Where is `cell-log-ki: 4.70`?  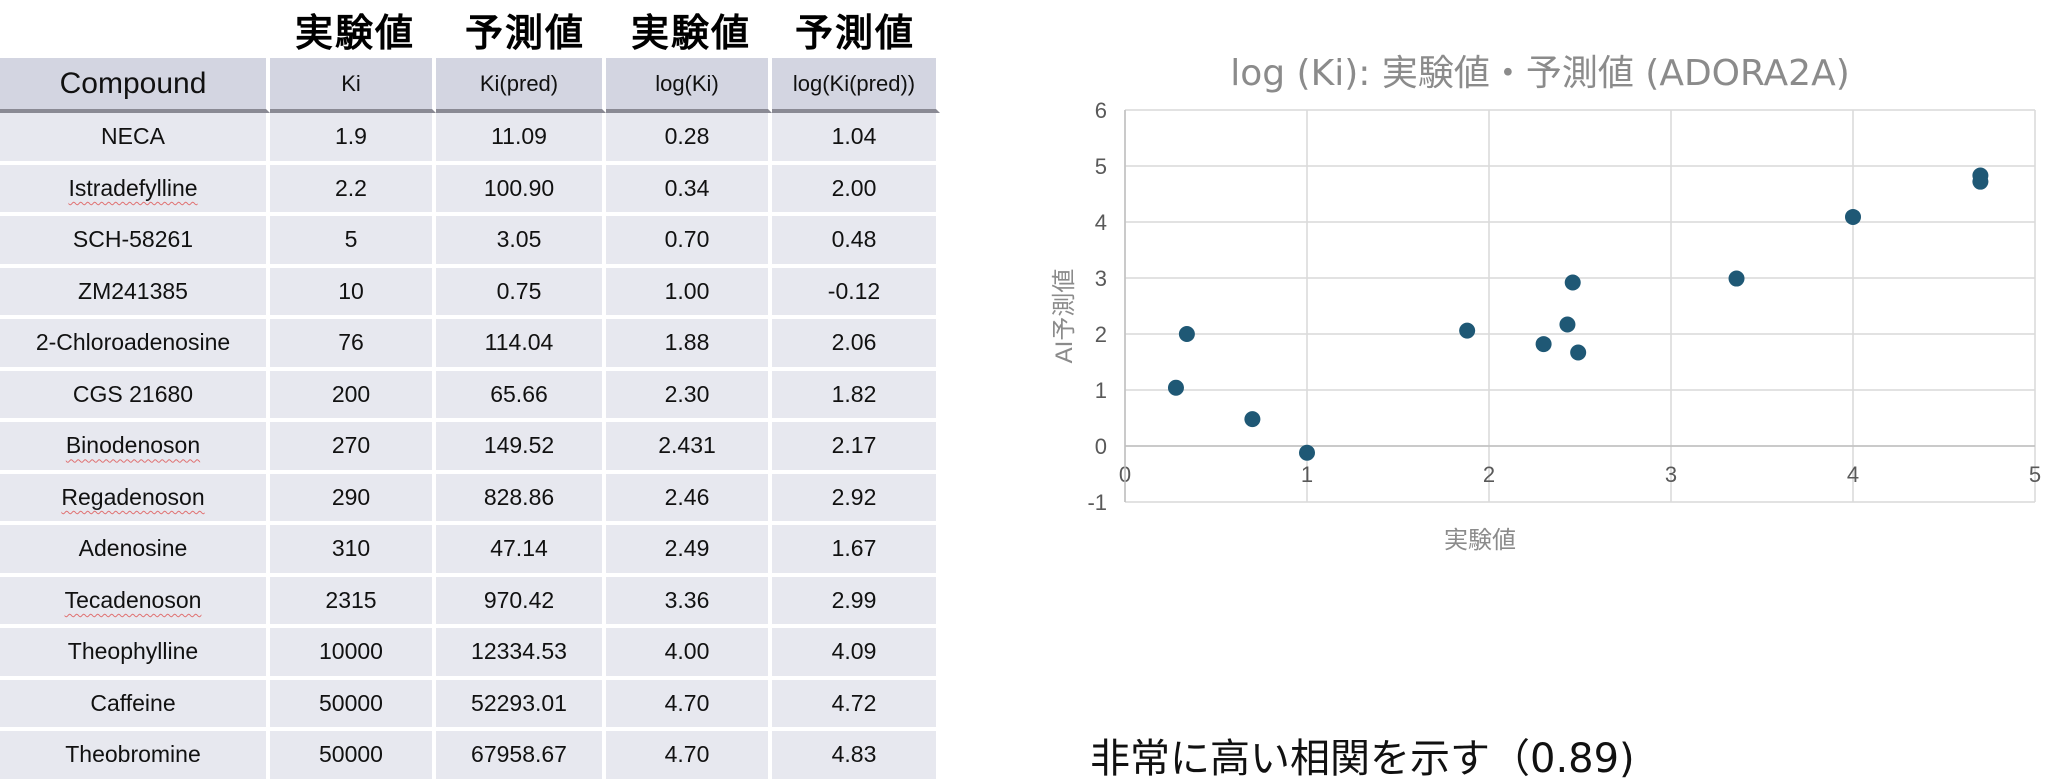
cell-log-ki: 4.70 is located at coordinates (689, 705).